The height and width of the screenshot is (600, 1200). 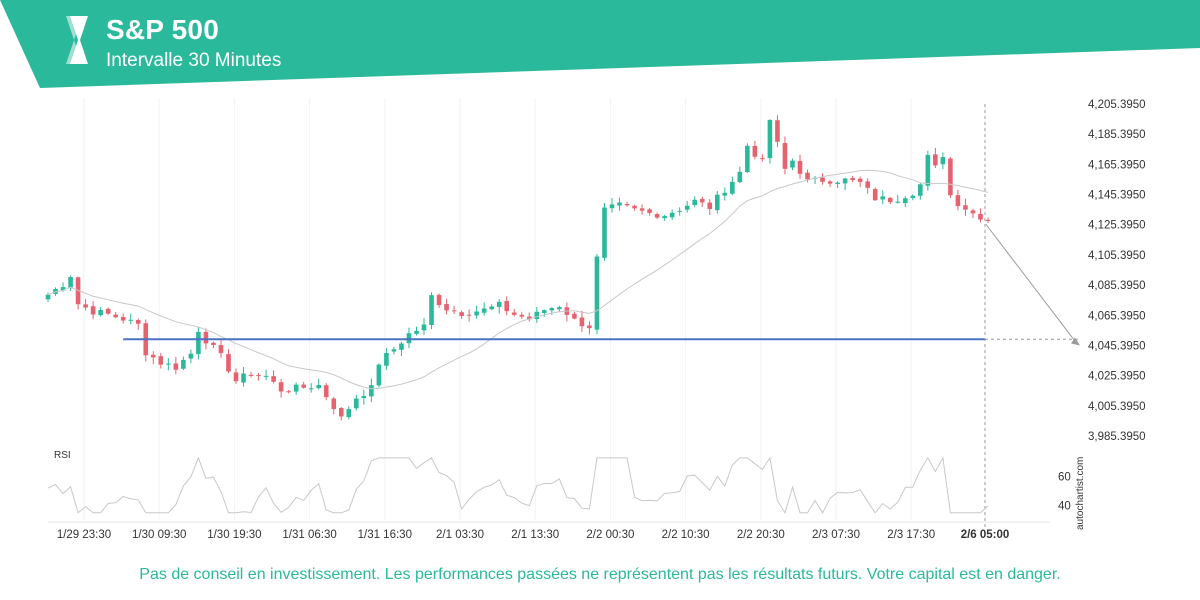 What do you see at coordinates (1117, 286) in the screenshot?
I see `y-tick-label: 4,085.3950` at bounding box center [1117, 286].